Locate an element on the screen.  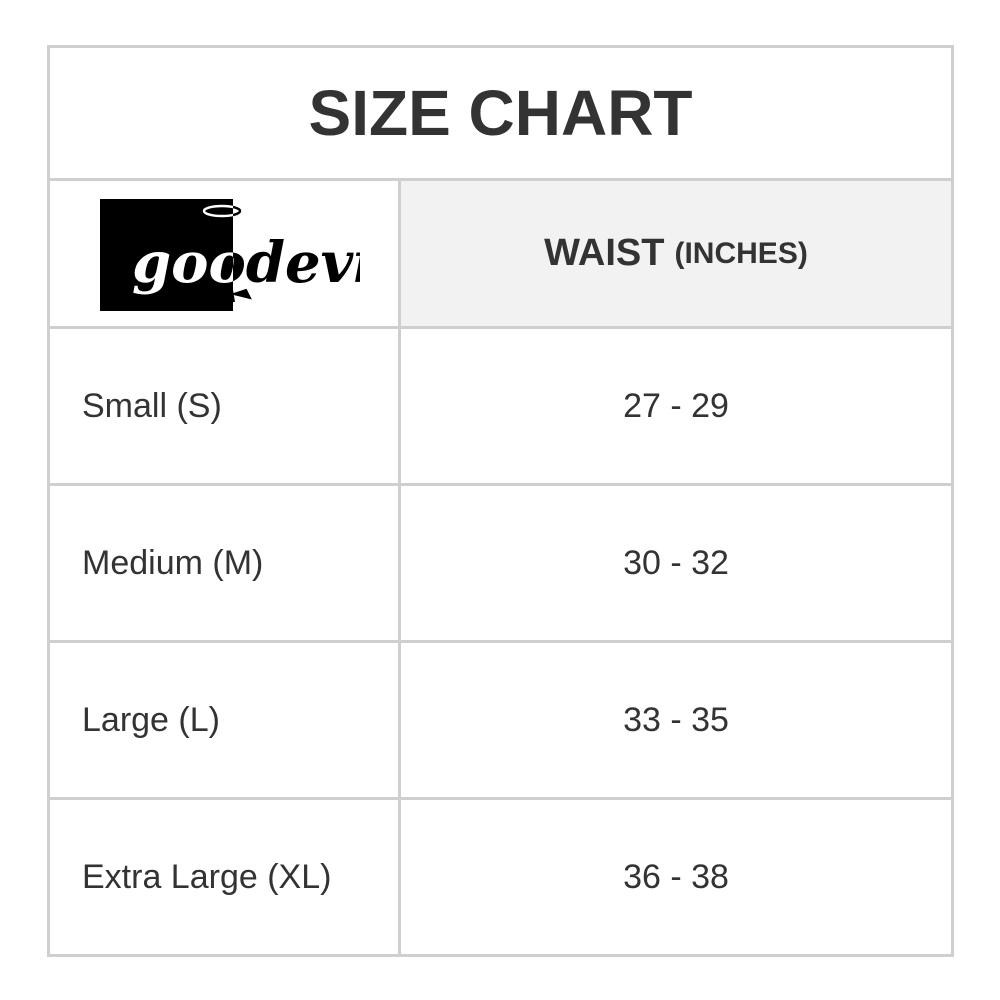
size-label: Small (S) is located at coordinates (152, 405).